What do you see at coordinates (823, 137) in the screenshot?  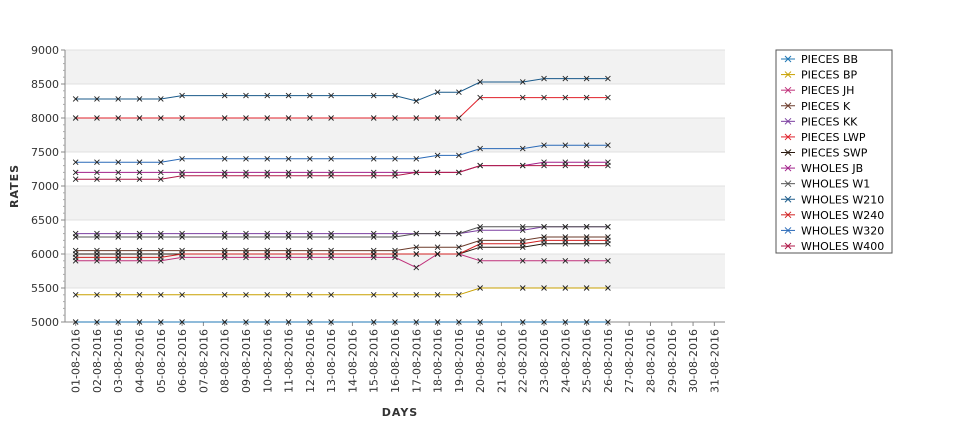 I see `legend-item-pieces-lwp: PIECES LWP` at bounding box center [823, 137].